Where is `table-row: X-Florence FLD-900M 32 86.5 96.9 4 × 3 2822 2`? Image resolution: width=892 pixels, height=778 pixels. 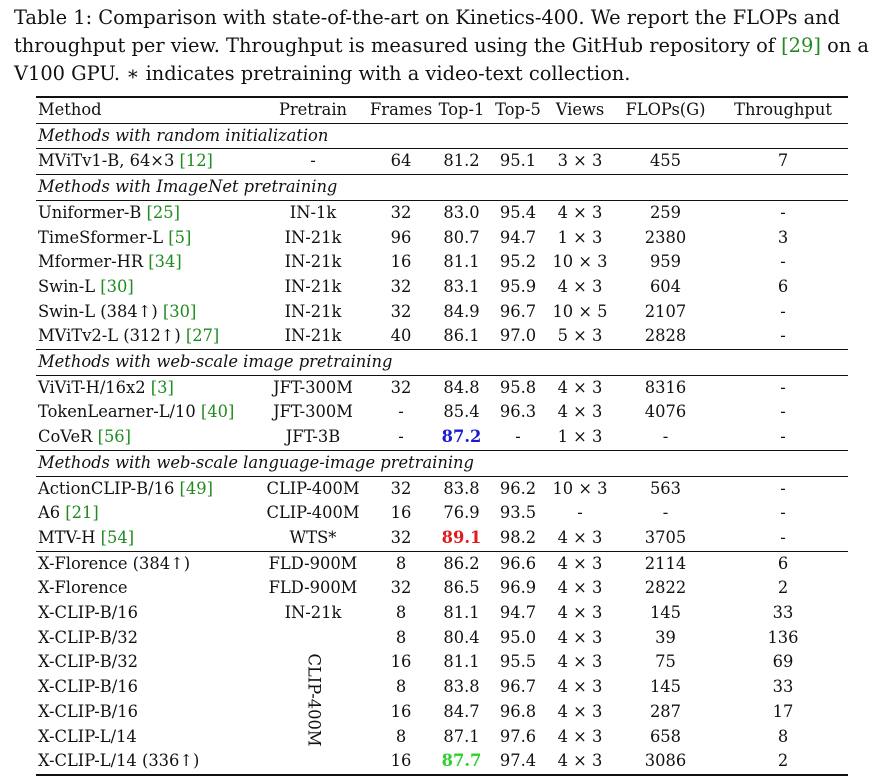 table-row: X-Florence FLD-900M 32 86.5 96.9 4 × 3 2822 2 is located at coordinates (442, 588).